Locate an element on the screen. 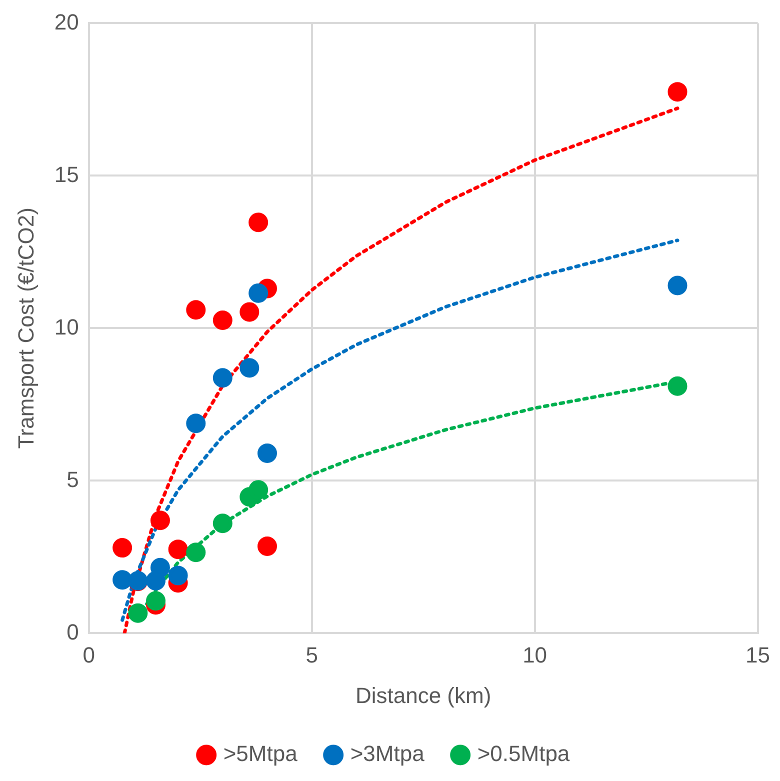  y-tick-label: 20 is located at coordinates (66, 21).